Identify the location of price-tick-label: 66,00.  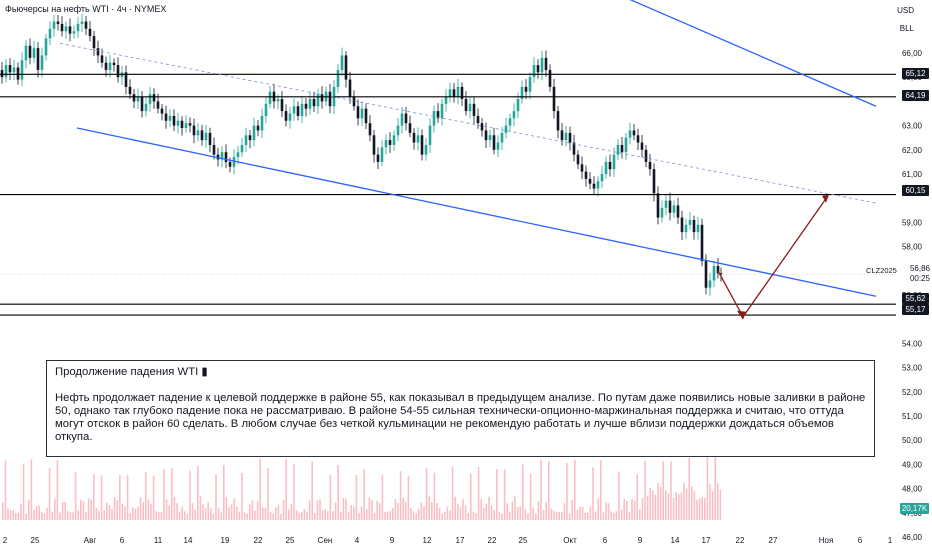
(912, 53).